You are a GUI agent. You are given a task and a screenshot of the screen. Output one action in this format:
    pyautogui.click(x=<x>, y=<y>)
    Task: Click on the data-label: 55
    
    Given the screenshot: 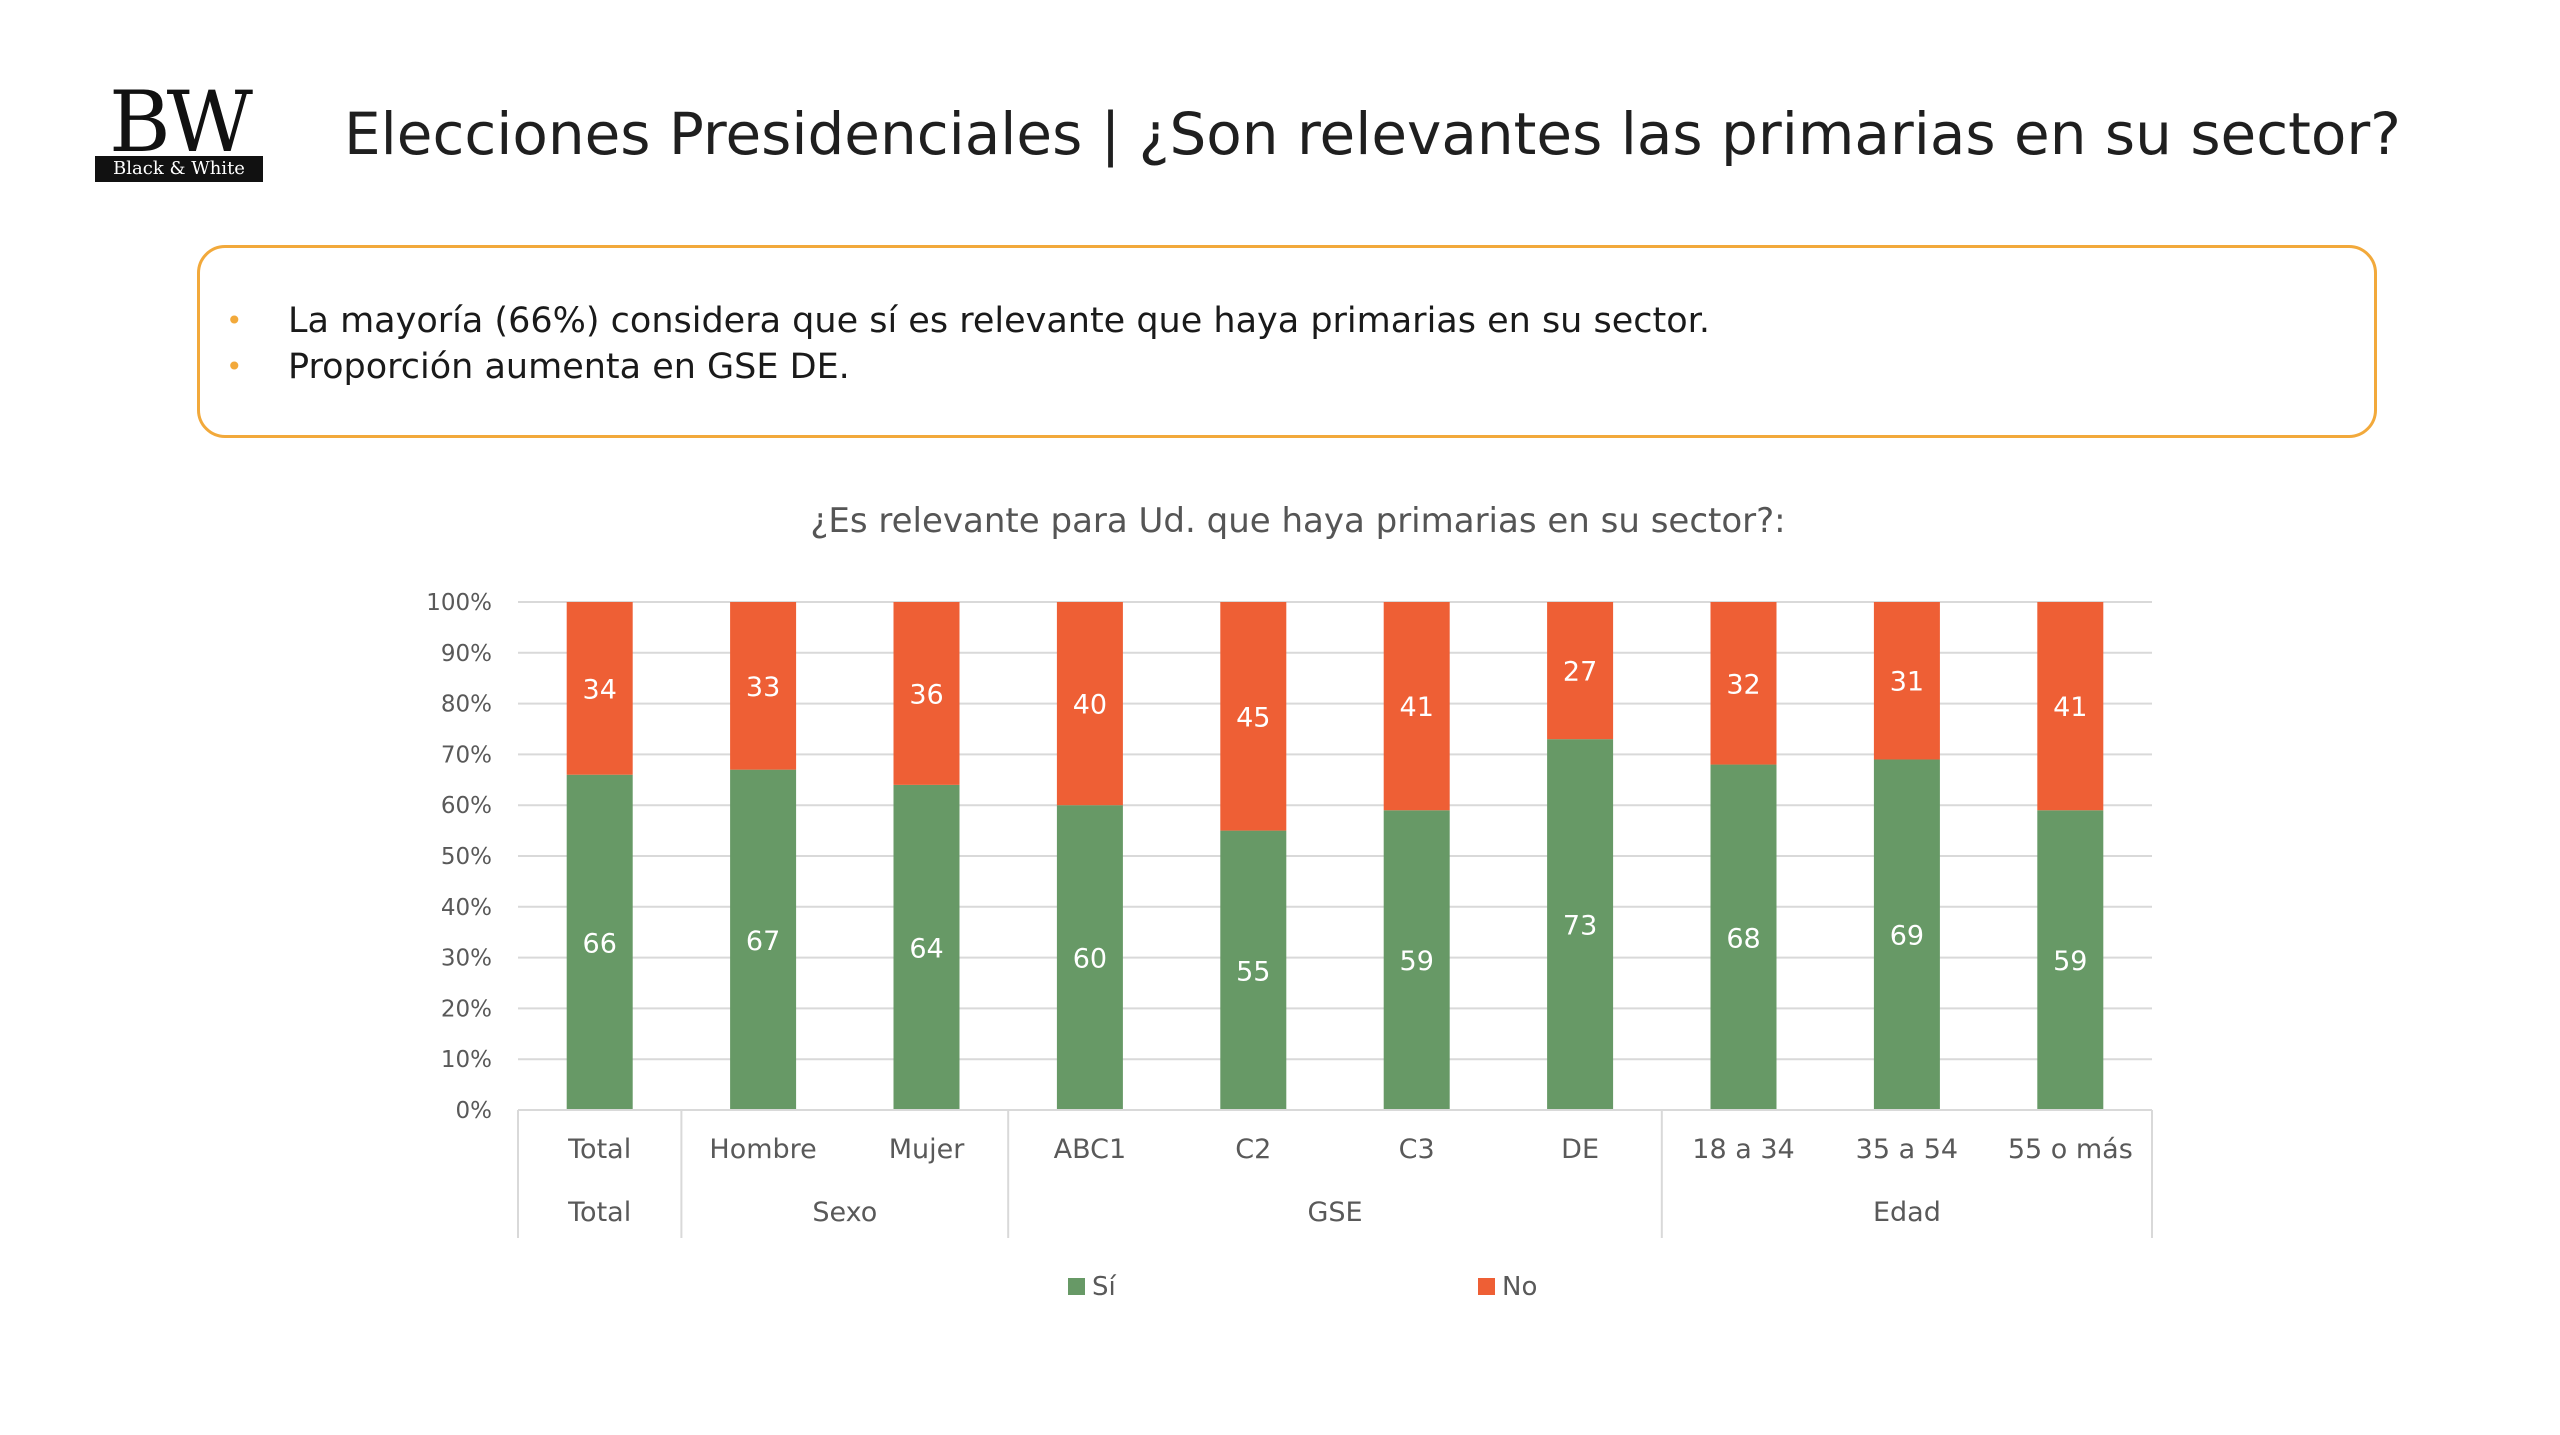 What is the action you would take?
    pyautogui.click(x=1253, y=971)
    